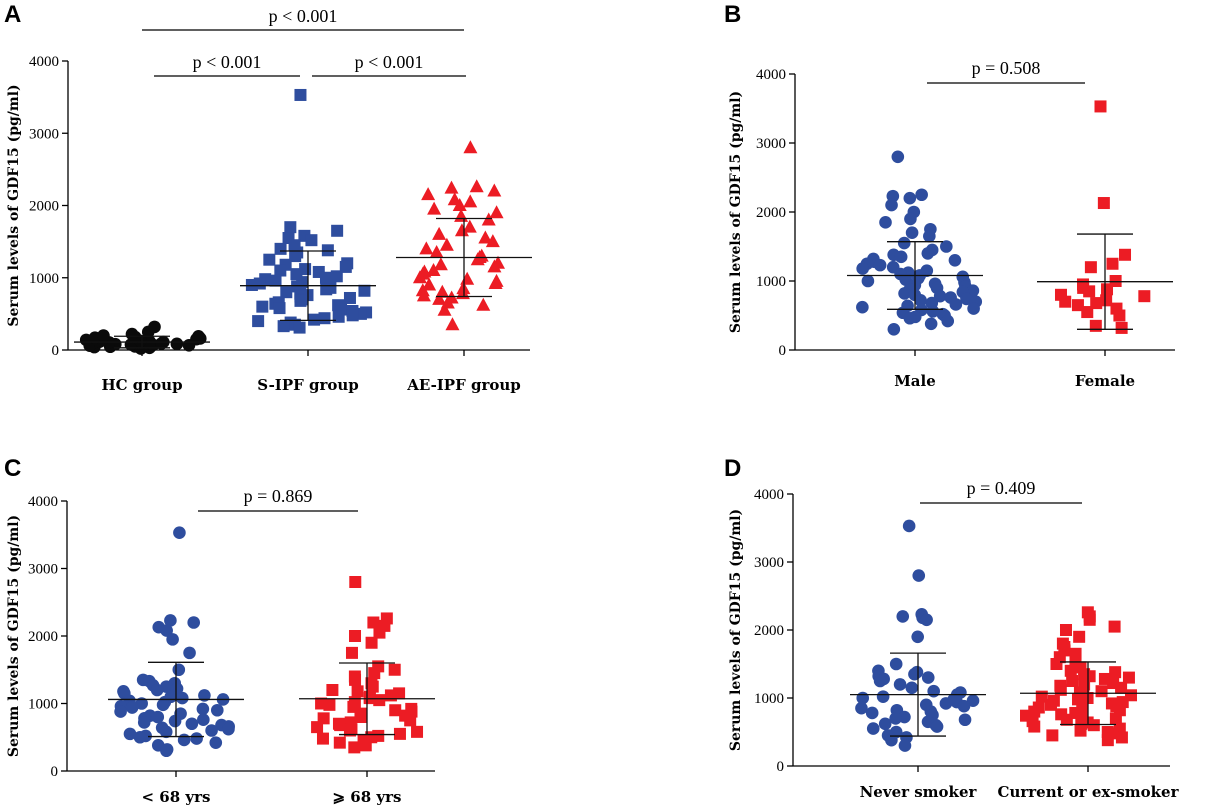 The image size is (1222, 808). I want to click on x-category-label: AE-IPF group, so click(463, 385).